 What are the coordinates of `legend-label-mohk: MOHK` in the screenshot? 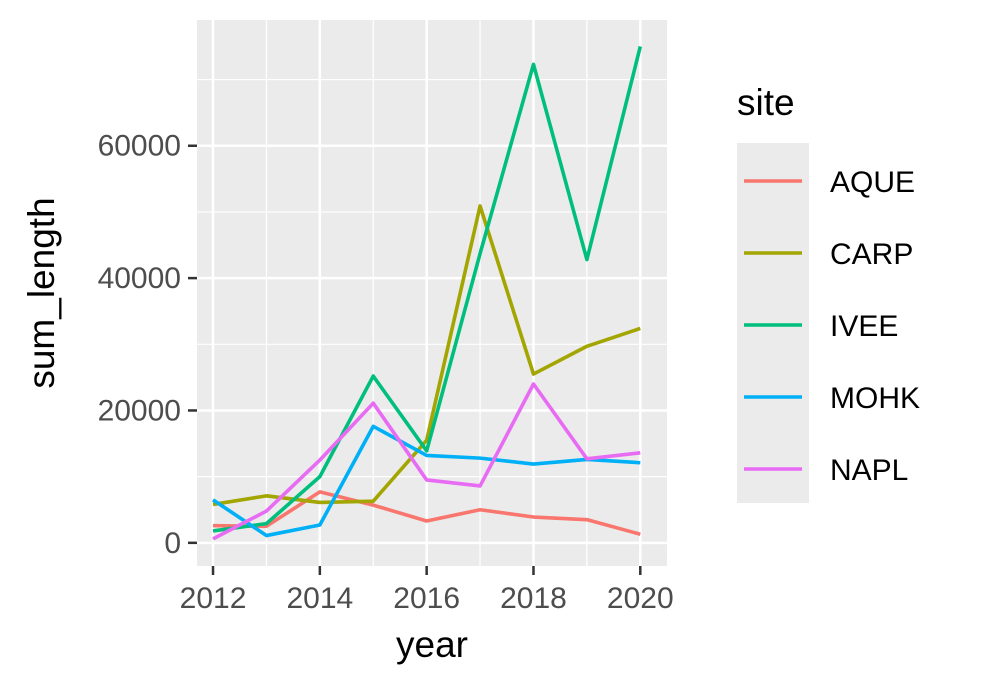 It's located at (875, 398).